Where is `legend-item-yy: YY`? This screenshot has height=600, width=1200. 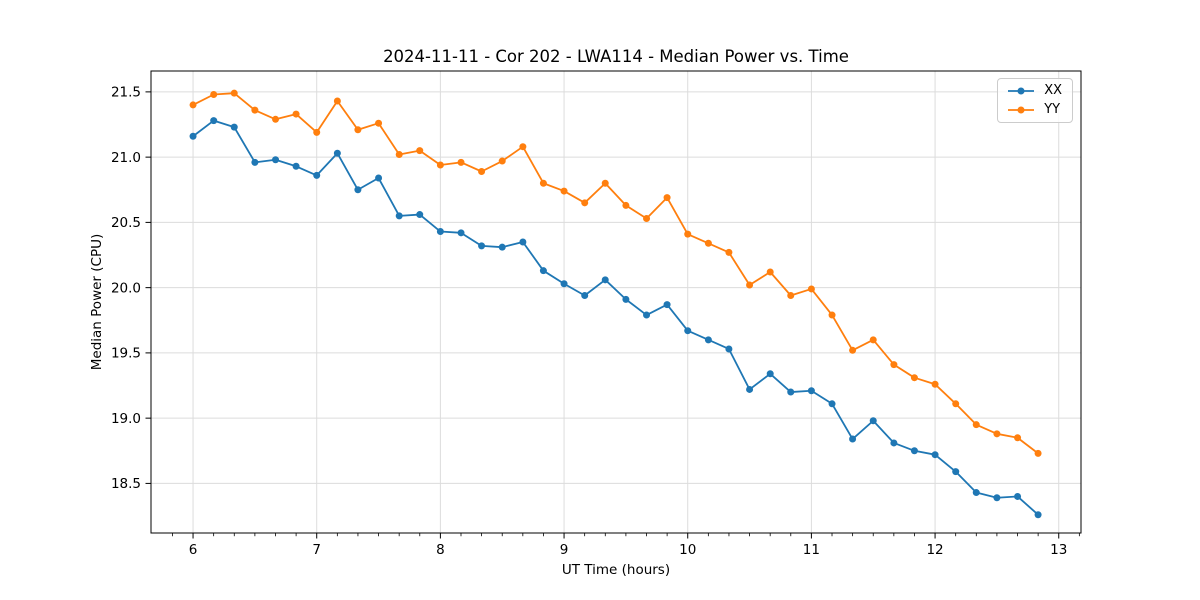
legend-item-yy: YY is located at coordinates (1034, 110).